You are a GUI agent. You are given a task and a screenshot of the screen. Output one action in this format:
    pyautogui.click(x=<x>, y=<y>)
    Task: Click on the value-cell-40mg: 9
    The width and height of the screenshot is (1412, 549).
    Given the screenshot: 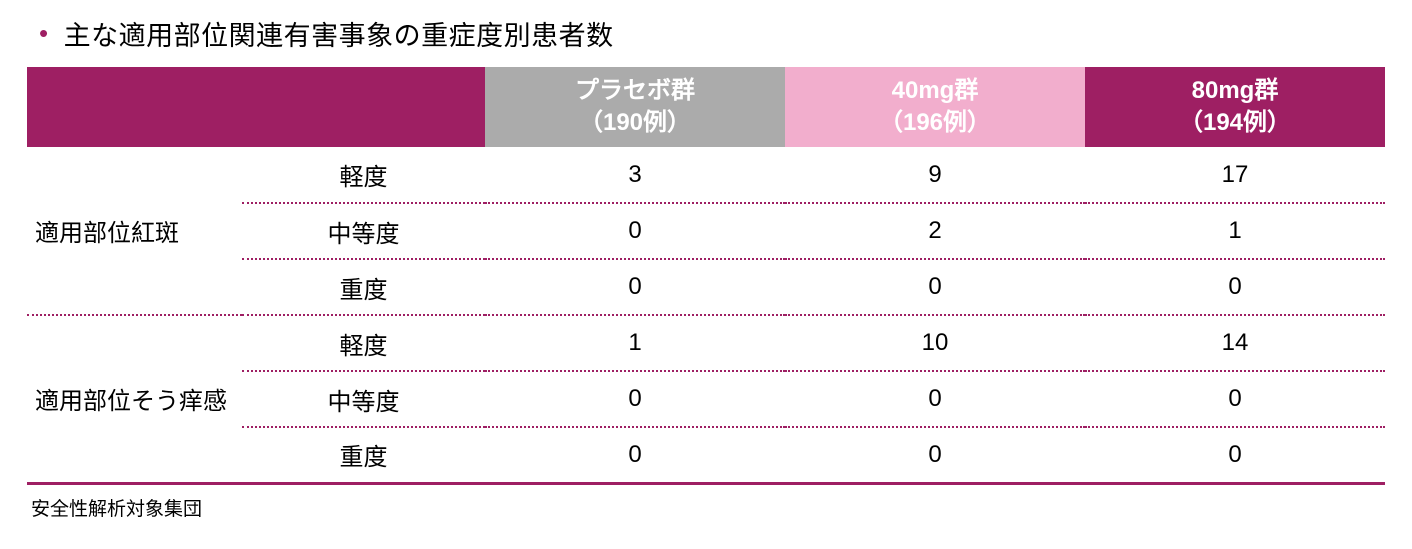 What is the action you would take?
    pyautogui.click(x=935, y=175)
    